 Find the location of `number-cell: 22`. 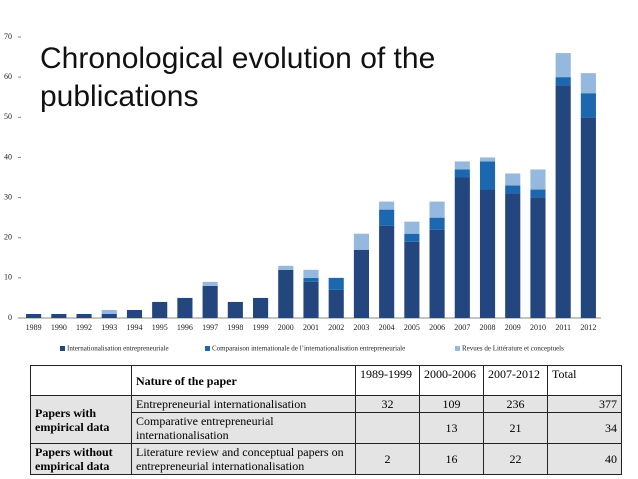

number-cell: 22 is located at coordinates (515, 459).